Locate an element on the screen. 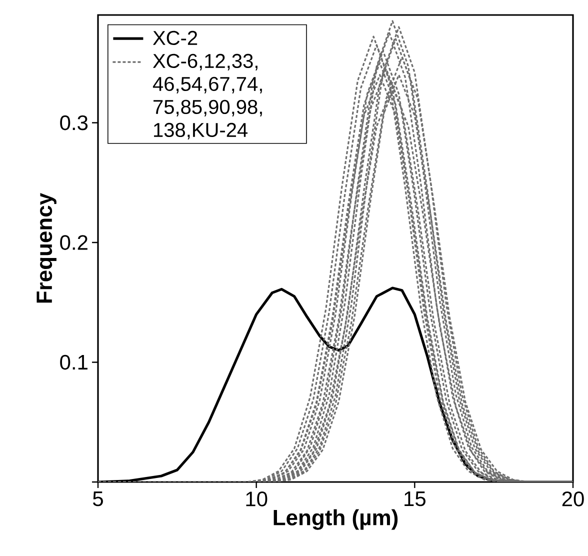 The image size is (588, 556). x-tick-label: 5 is located at coordinates (98, 499).